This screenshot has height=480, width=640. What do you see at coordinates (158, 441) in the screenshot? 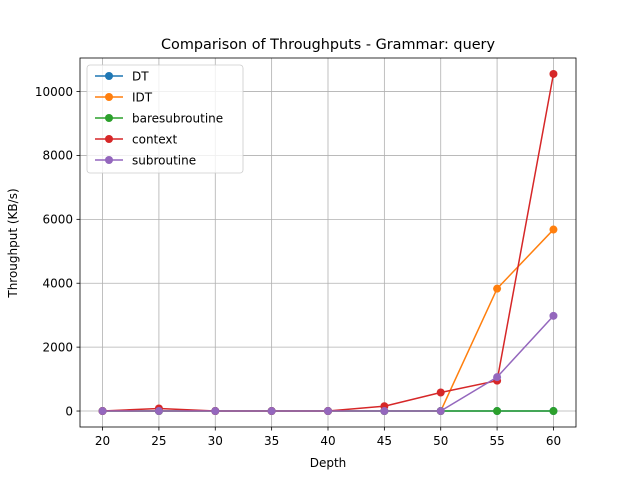
I see `x-tick-label: 25` at bounding box center [158, 441].